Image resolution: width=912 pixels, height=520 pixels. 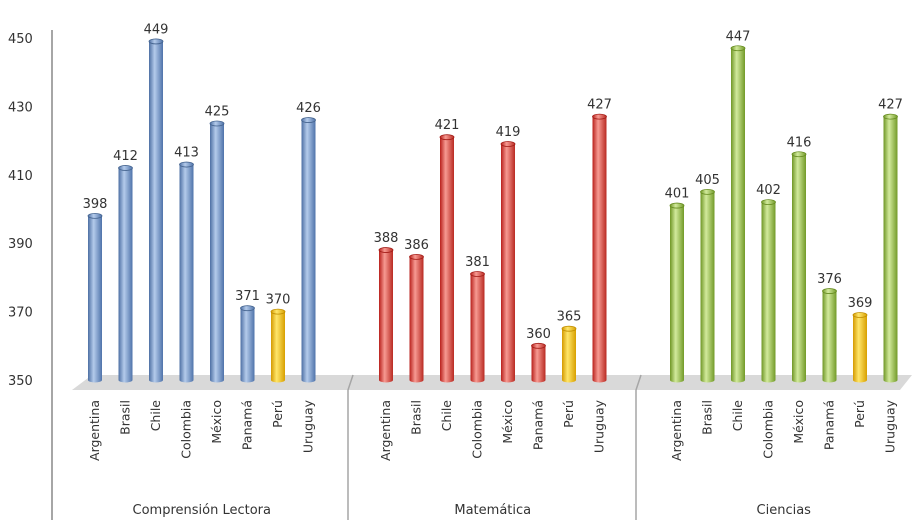 What do you see at coordinates (278, 380) in the screenshot?
I see `bar-comprension-lectora-peru-base` at bounding box center [278, 380].